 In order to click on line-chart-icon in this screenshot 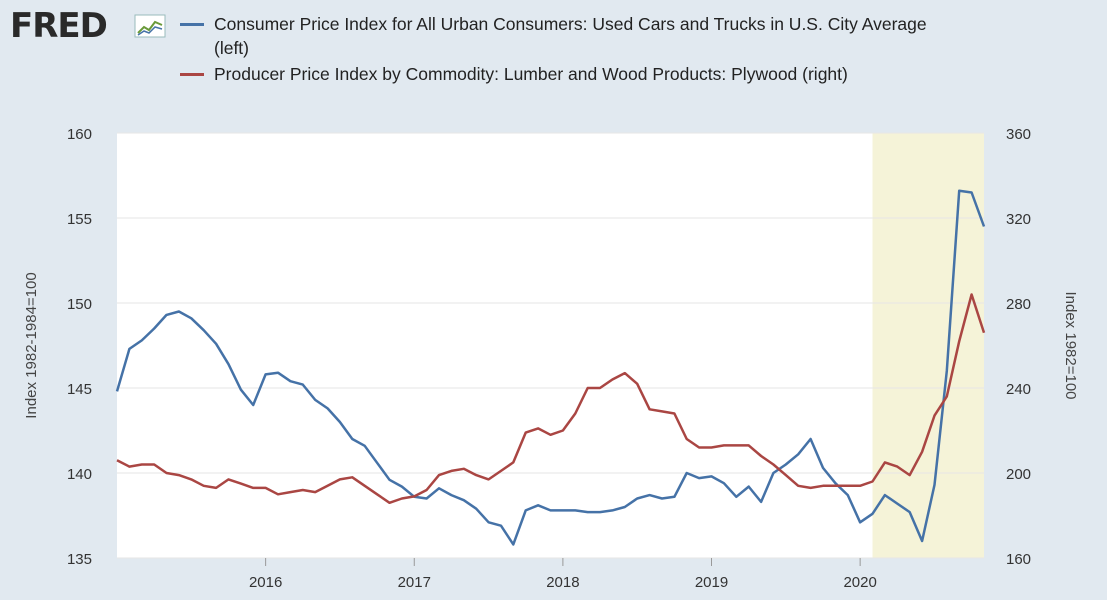, I will do `click(151, 29)`.